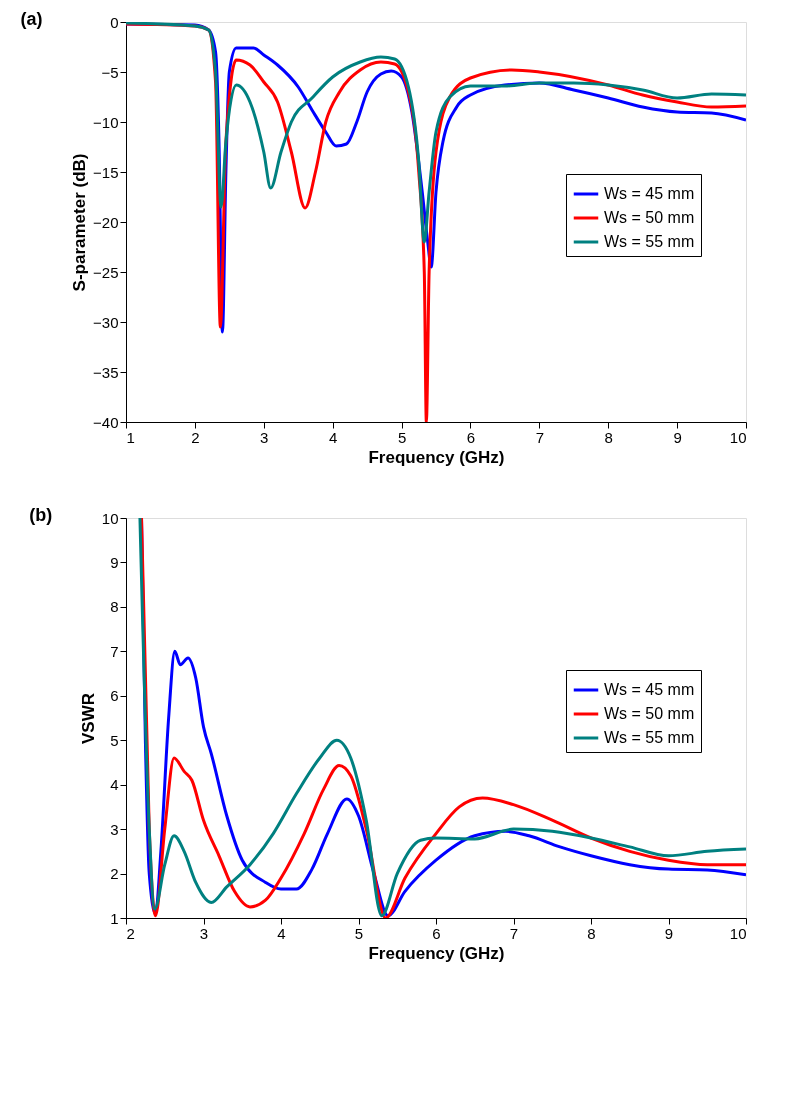 Image resolution: width=790 pixels, height=1117 pixels. Describe the element at coordinates (114, 829) in the screenshot. I see `y-tick-label: 3` at that location.